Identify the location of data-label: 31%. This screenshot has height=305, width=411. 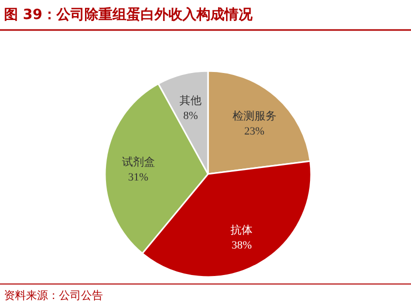
(138, 177).